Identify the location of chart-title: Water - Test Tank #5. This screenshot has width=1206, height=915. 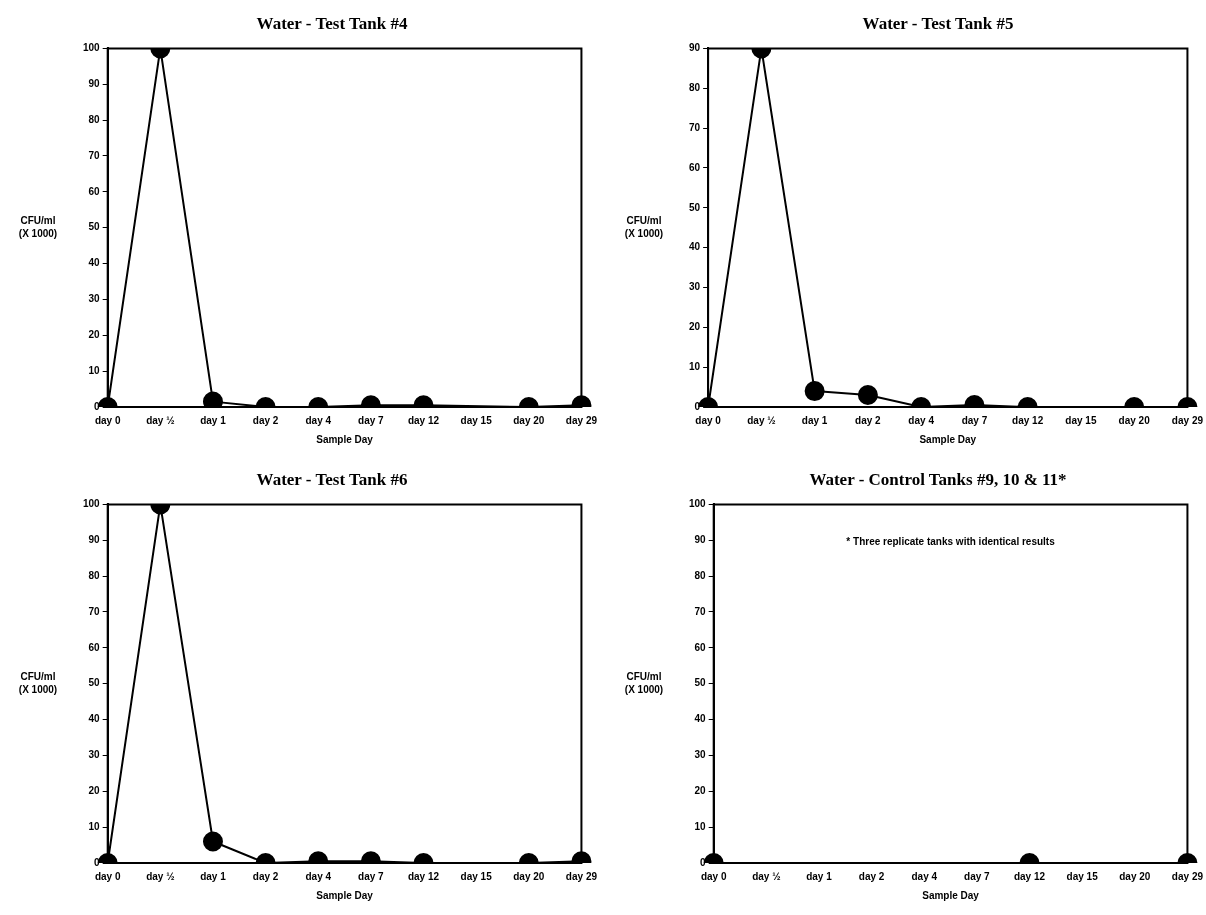
(938, 23).